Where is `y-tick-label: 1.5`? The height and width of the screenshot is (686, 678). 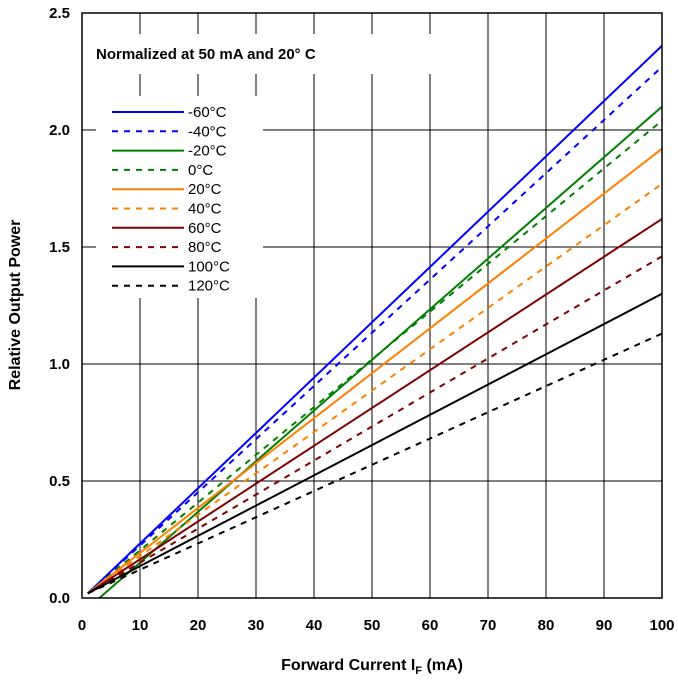
y-tick-label: 1.5 is located at coordinates (59, 247).